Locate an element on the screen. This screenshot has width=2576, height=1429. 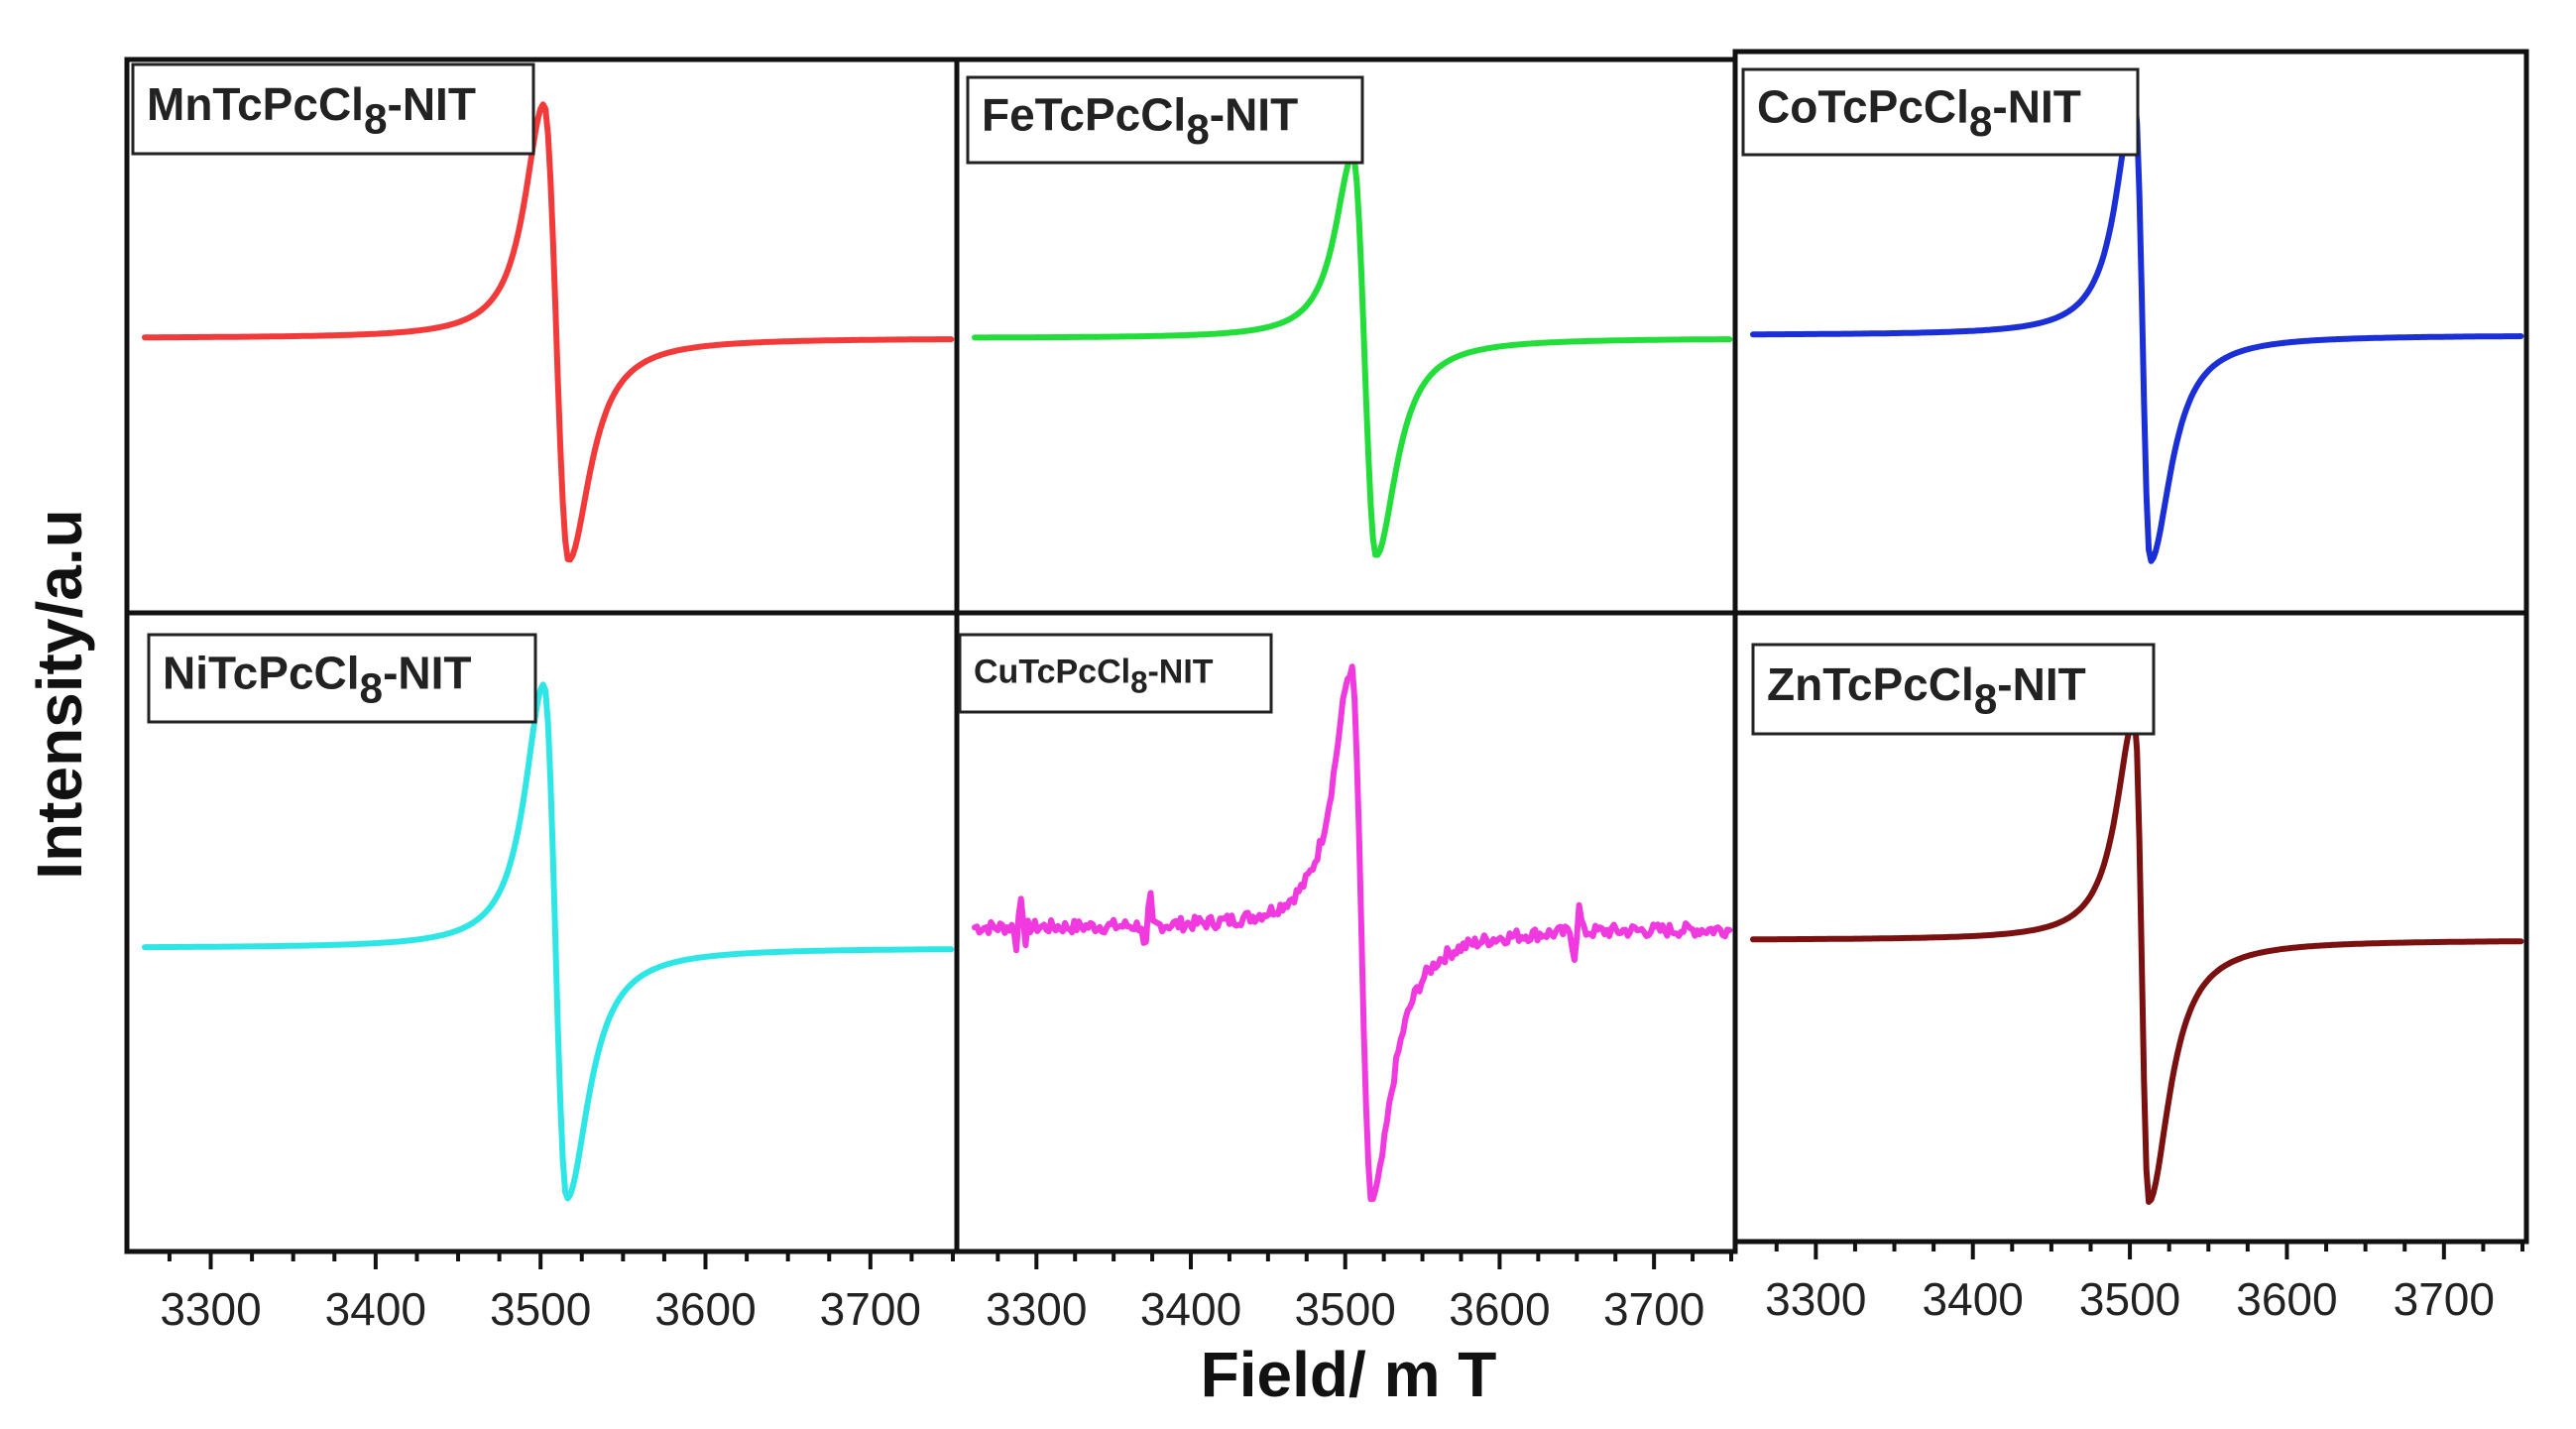
legend-text: MnTcPcCl8-NIT is located at coordinates (311, 110).